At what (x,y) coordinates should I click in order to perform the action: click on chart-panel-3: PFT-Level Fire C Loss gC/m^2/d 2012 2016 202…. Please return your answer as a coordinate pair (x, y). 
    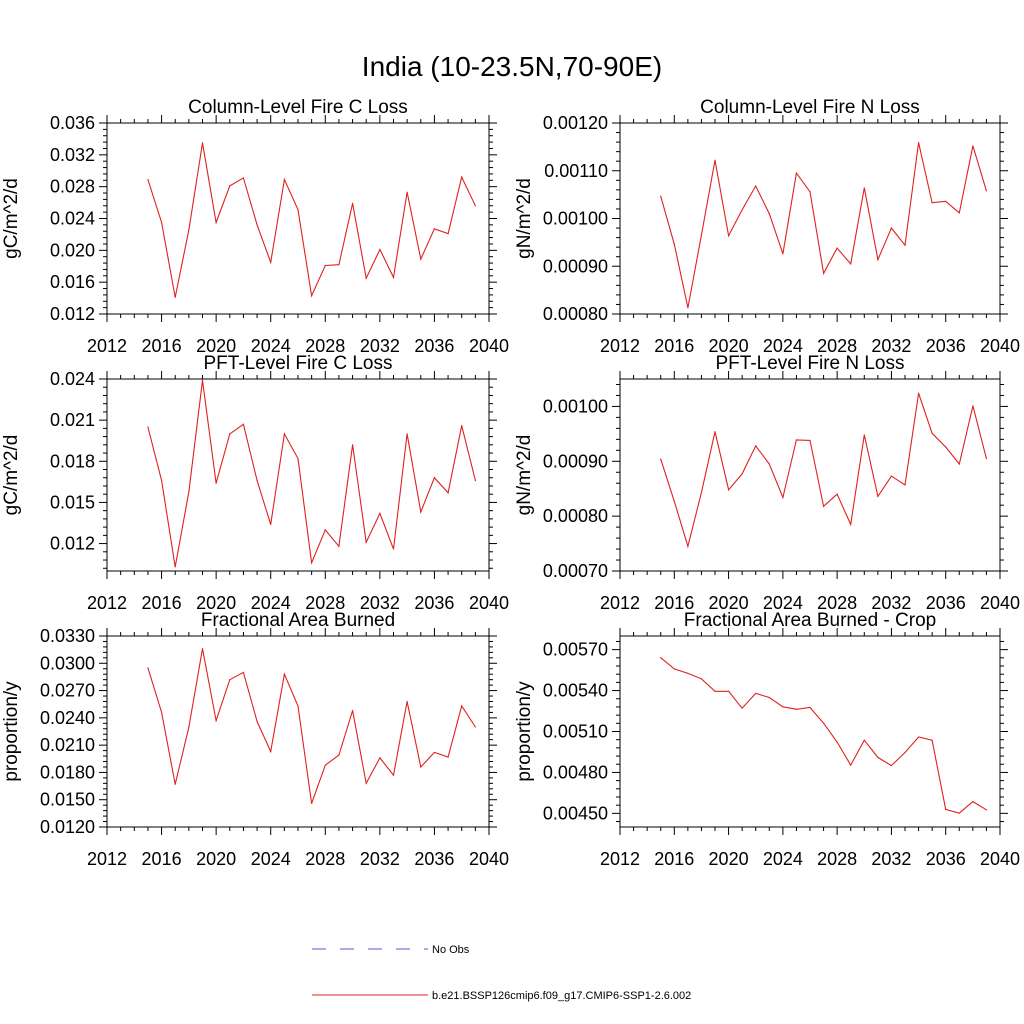
    Looking at the image, I should click on (255, 483).